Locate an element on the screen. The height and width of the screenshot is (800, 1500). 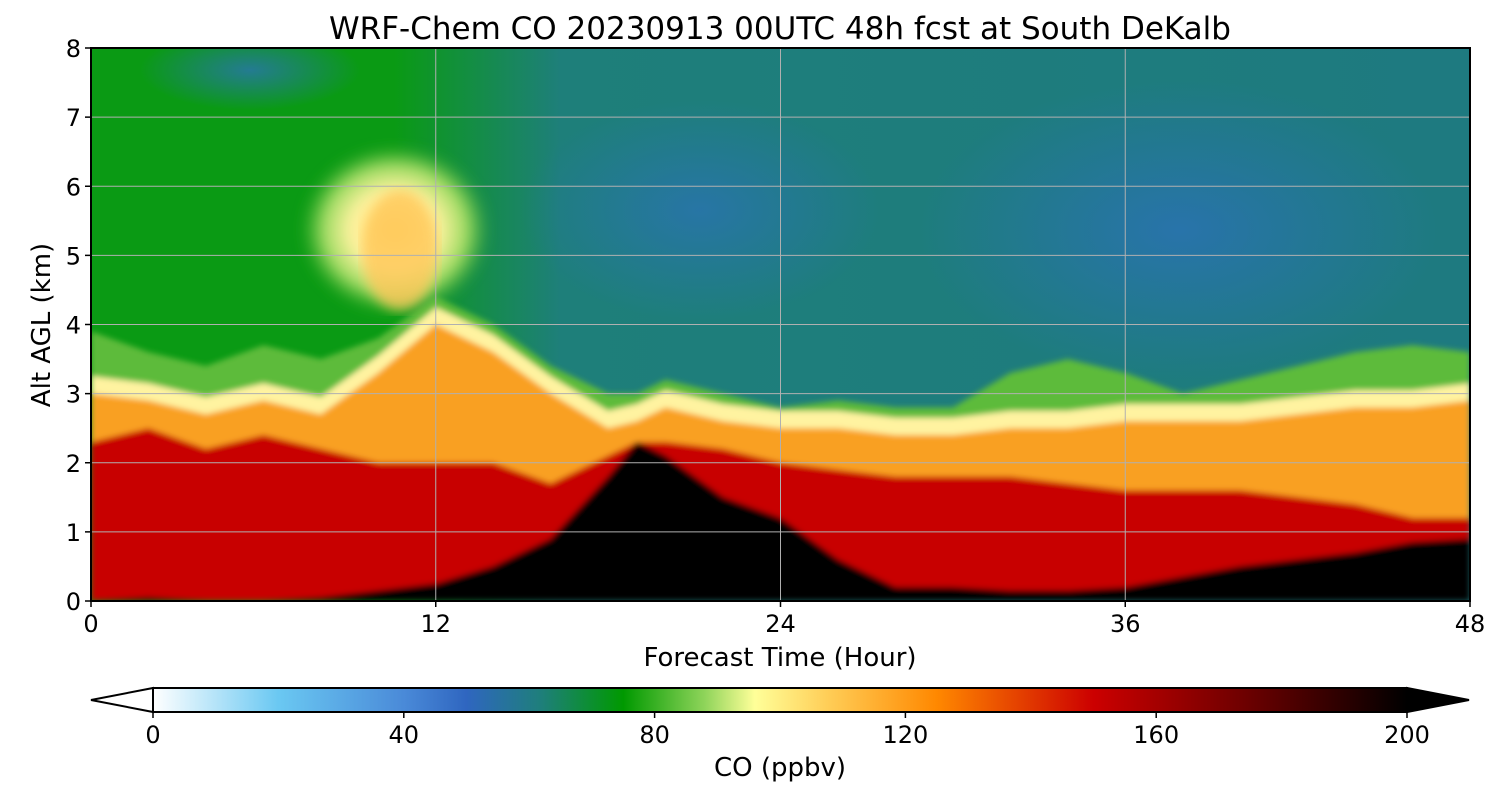
co-plume-core is located at coordinates (400, 250).